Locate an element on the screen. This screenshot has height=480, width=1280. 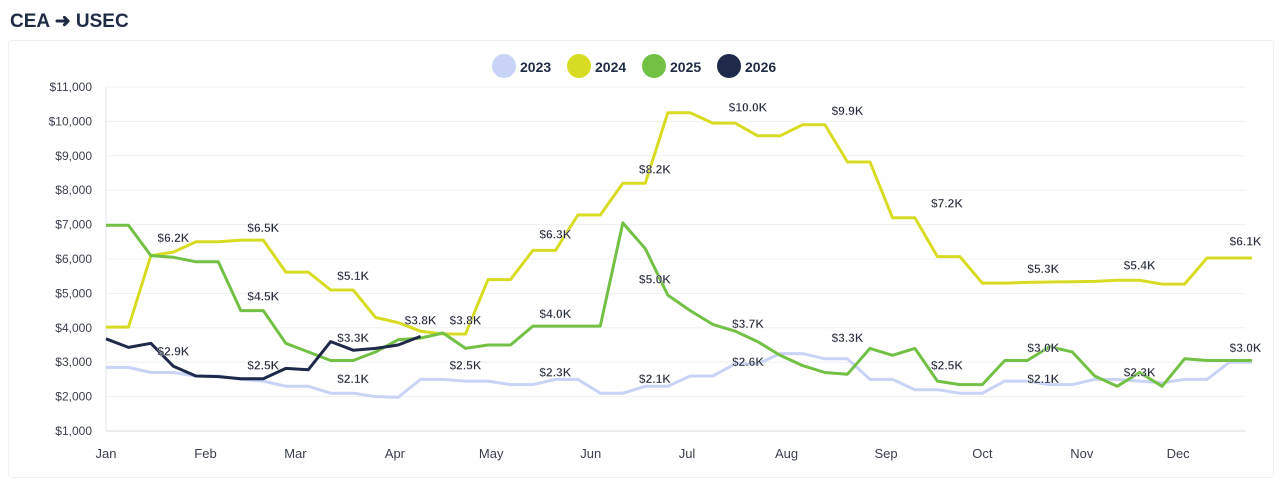
x-tick-label: Jun is located at coordinates (590, 453).